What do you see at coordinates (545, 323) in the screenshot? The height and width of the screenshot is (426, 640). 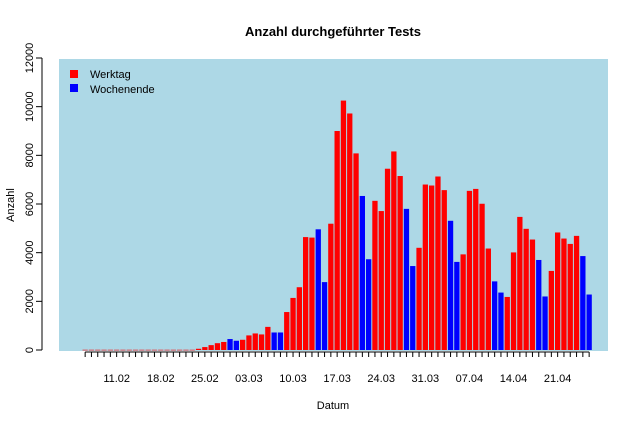 I see `bar-19.04` at bounding box center [545, 323].